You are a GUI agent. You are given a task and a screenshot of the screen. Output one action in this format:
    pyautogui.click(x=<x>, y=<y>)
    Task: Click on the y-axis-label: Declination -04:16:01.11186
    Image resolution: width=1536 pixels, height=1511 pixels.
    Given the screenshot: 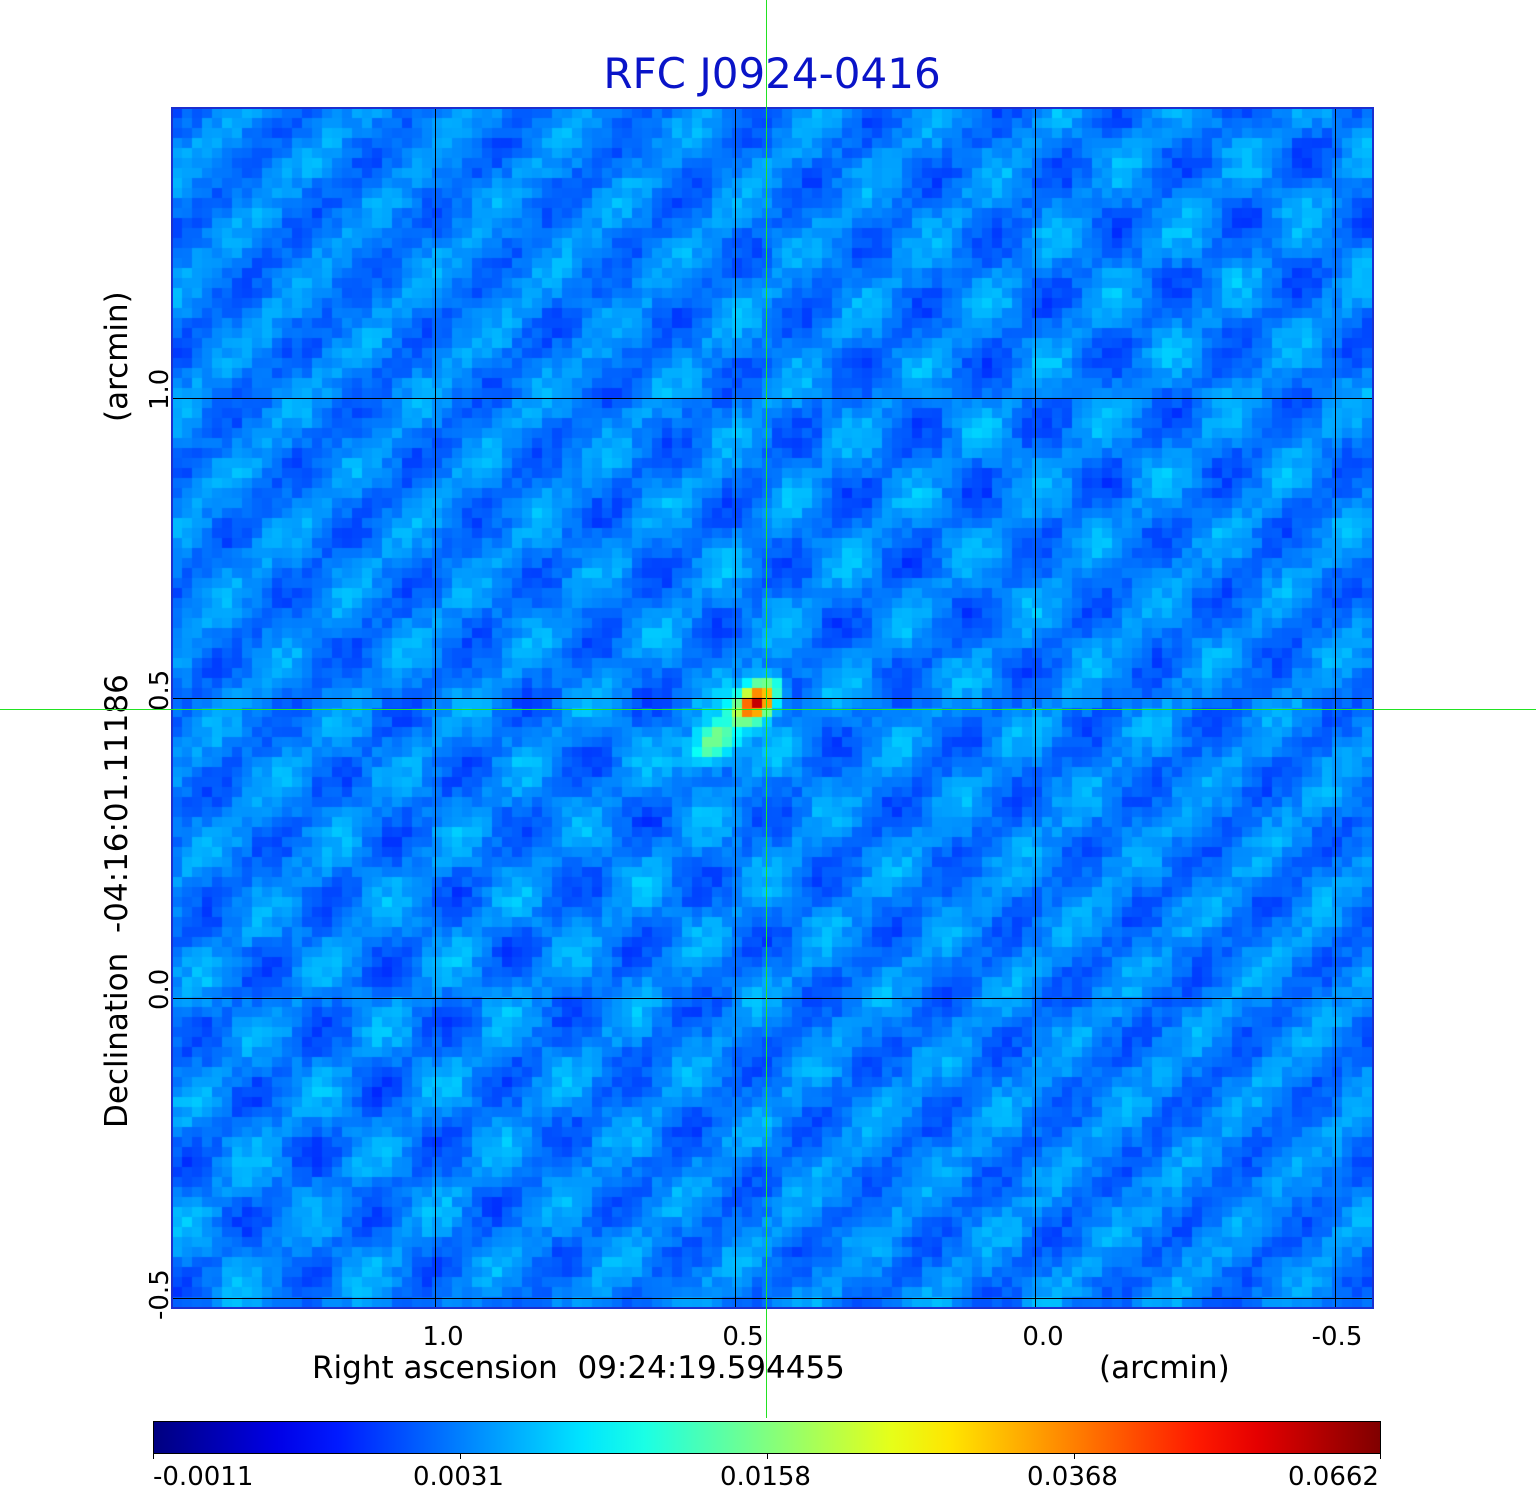 What is the action you would take?
    pyautogui.click(x=117, y=901)
    